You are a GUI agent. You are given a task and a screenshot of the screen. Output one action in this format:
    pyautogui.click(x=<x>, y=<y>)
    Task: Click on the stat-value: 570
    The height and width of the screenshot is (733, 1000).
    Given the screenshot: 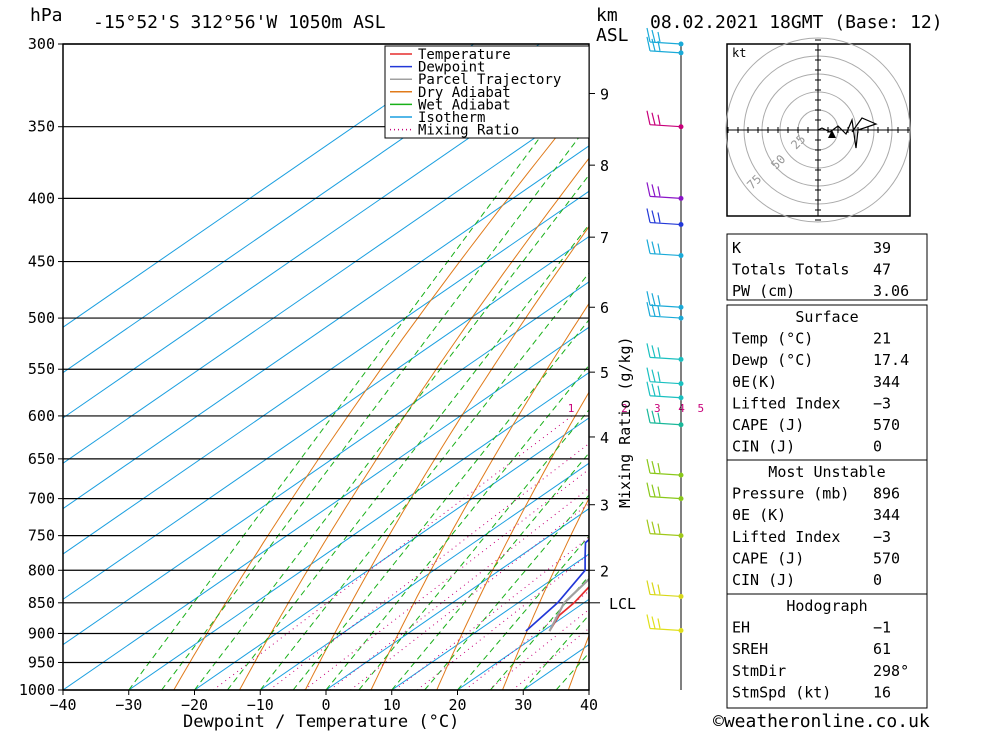 What is the action you would take?
    pyautogui.click(x=886, y=425)
    